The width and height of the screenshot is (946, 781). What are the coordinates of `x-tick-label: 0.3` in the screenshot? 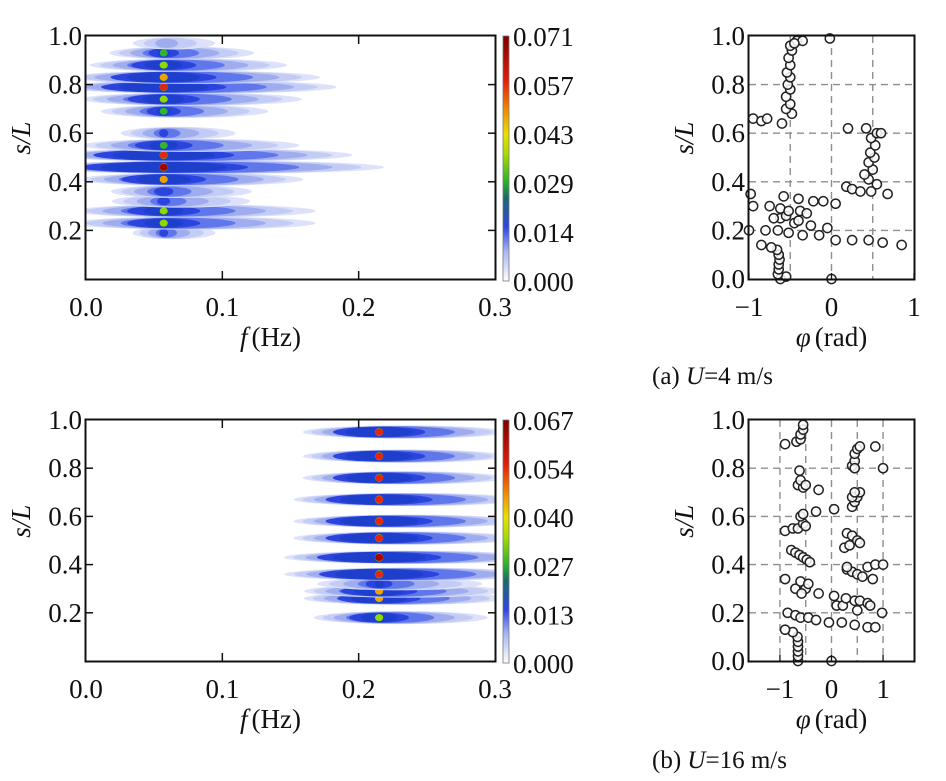 It's located at (495, 307).